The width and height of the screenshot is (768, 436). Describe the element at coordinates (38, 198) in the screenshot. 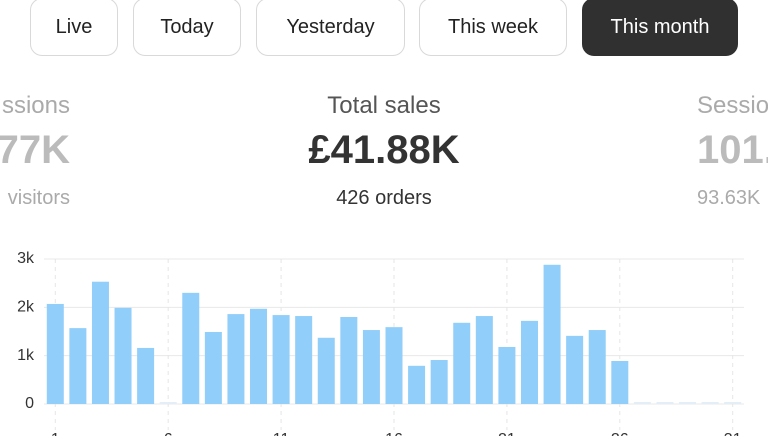

I see `metric-sub: visitors` at that location.